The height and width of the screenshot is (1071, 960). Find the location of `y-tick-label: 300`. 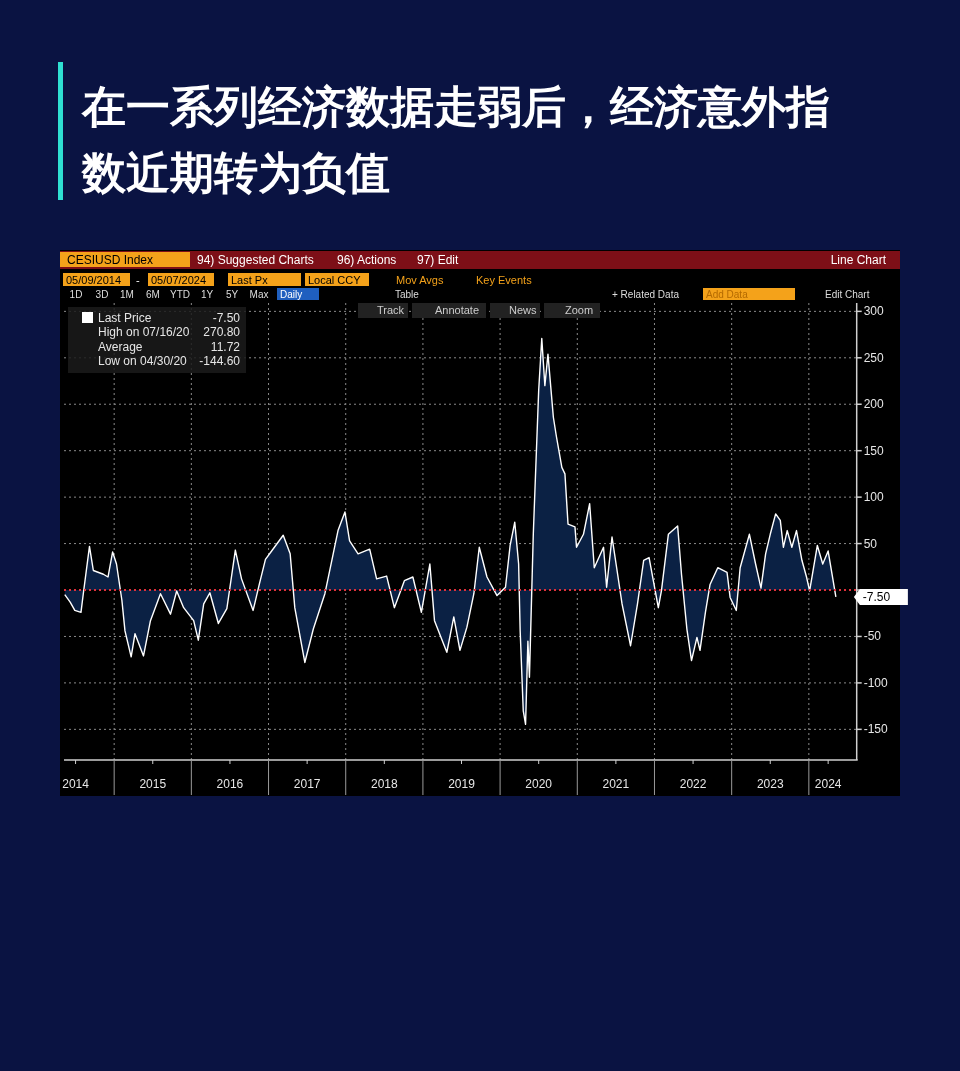

y-tick-label: 300 is located at coordinates (874, 311).